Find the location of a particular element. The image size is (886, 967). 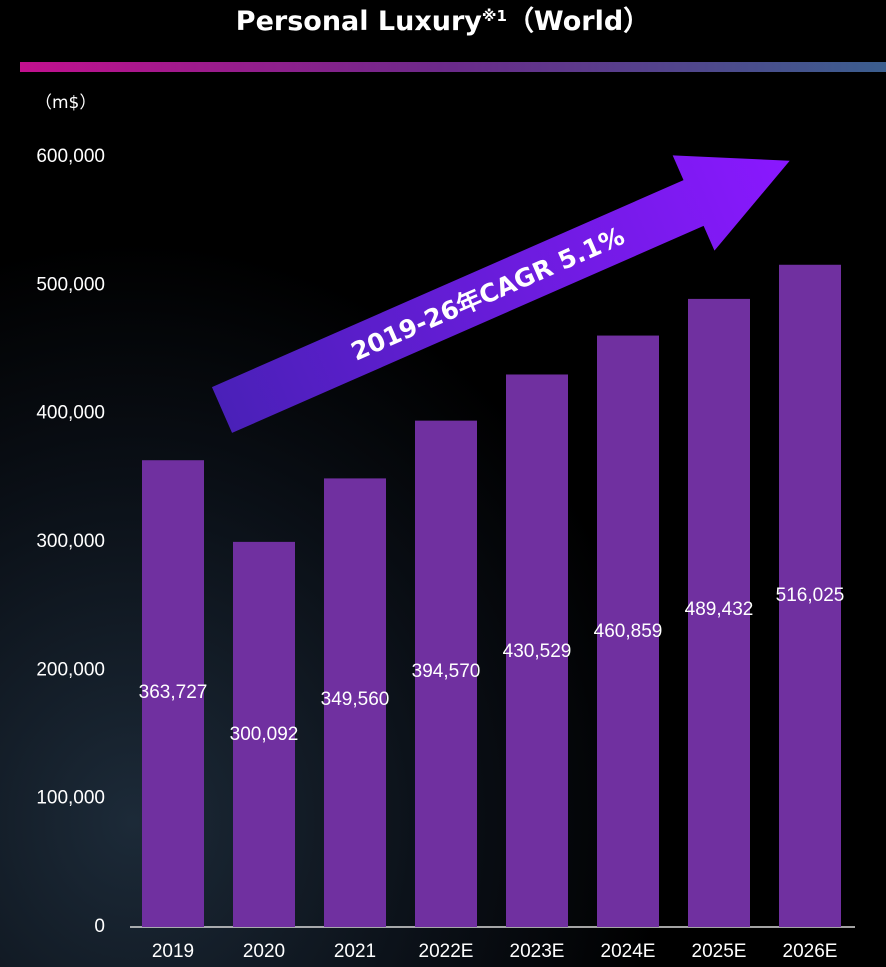

x-tick-label: 2025E is located at coordinates (719, 951).